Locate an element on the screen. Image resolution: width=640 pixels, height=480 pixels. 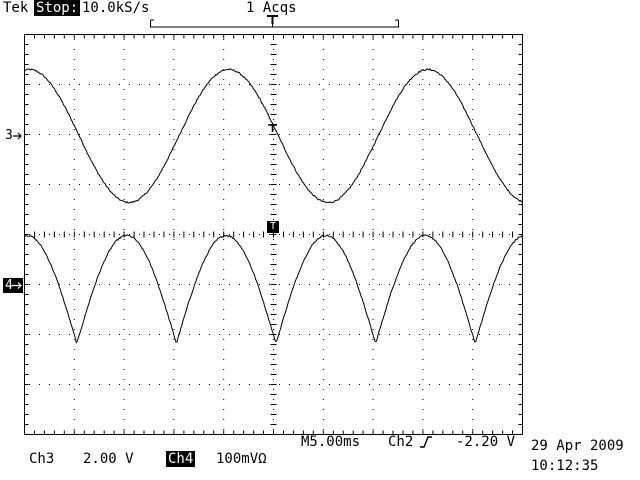
ch4-scale: 100mVΩ is located at coordinates (241, 459).